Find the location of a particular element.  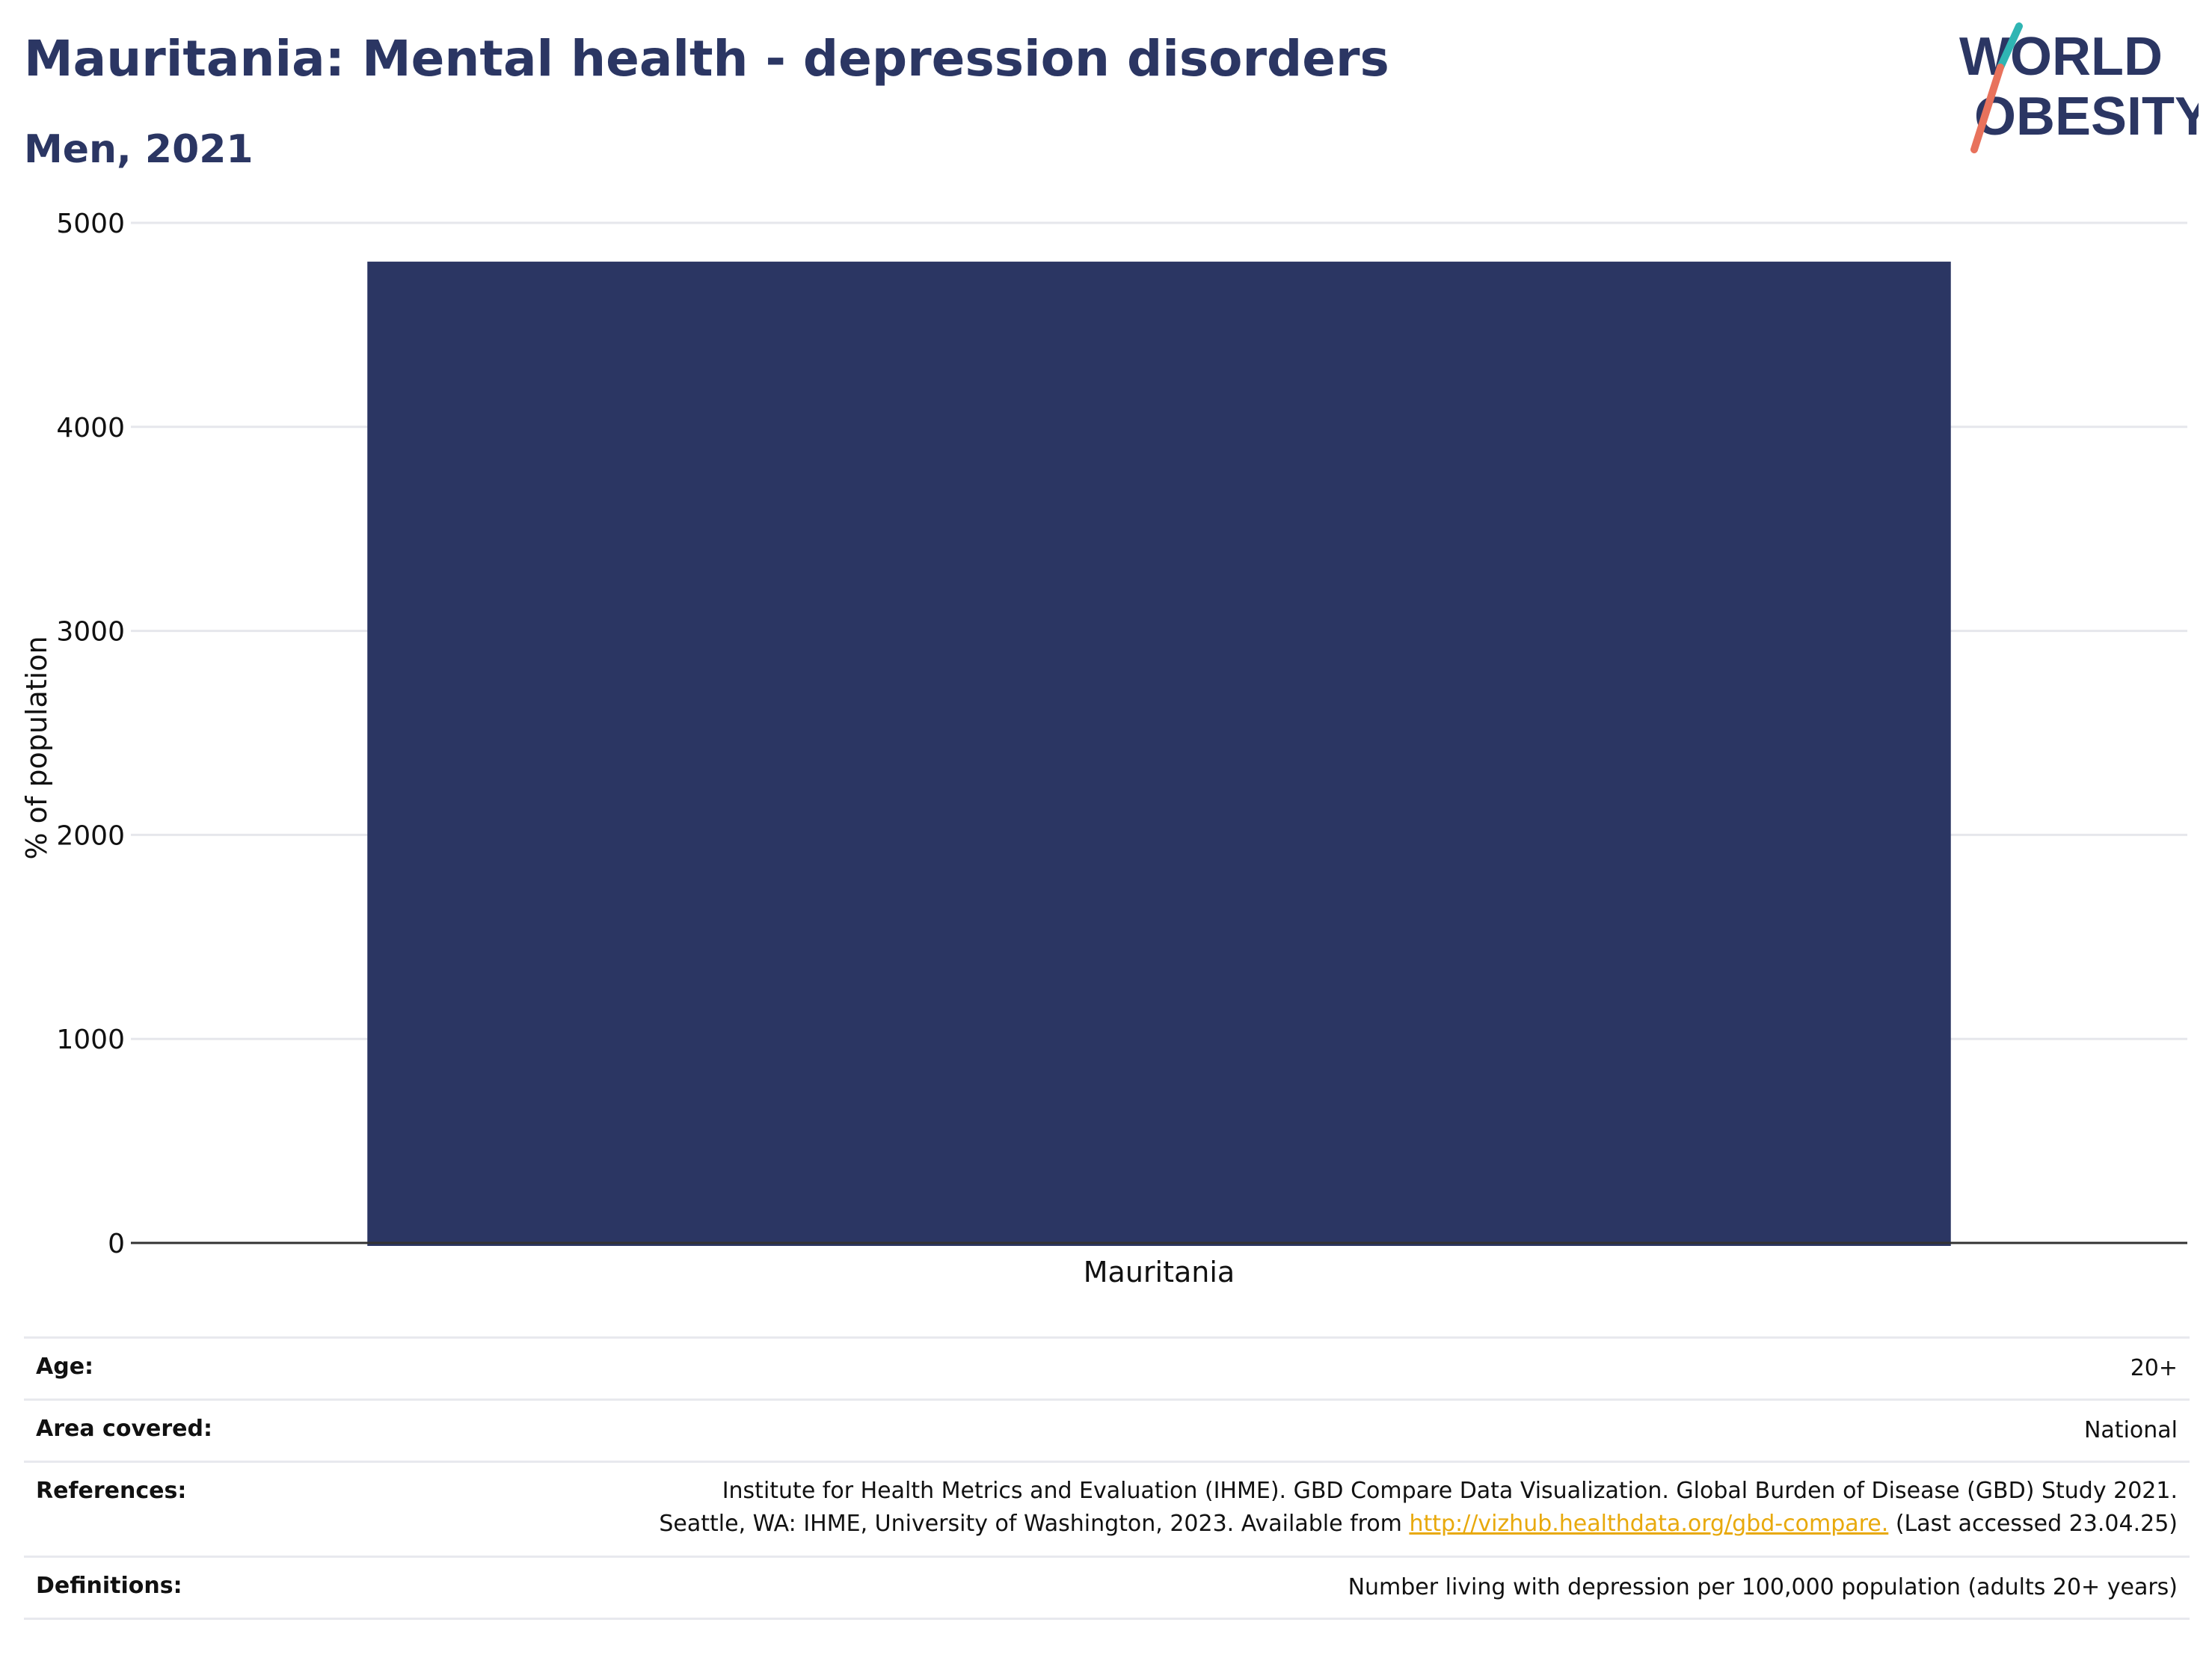

logo-word-top: WORLD is located at coordinates (2061, 57).